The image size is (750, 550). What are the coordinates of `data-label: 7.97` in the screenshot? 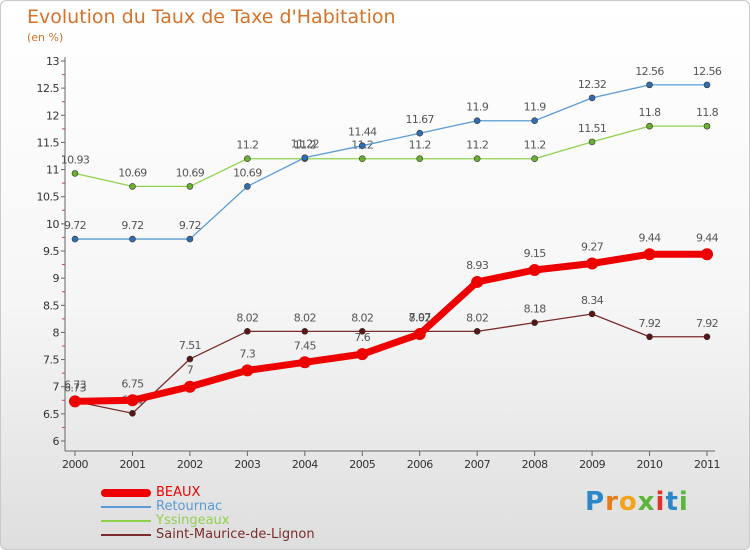 It's located at (420, 317).